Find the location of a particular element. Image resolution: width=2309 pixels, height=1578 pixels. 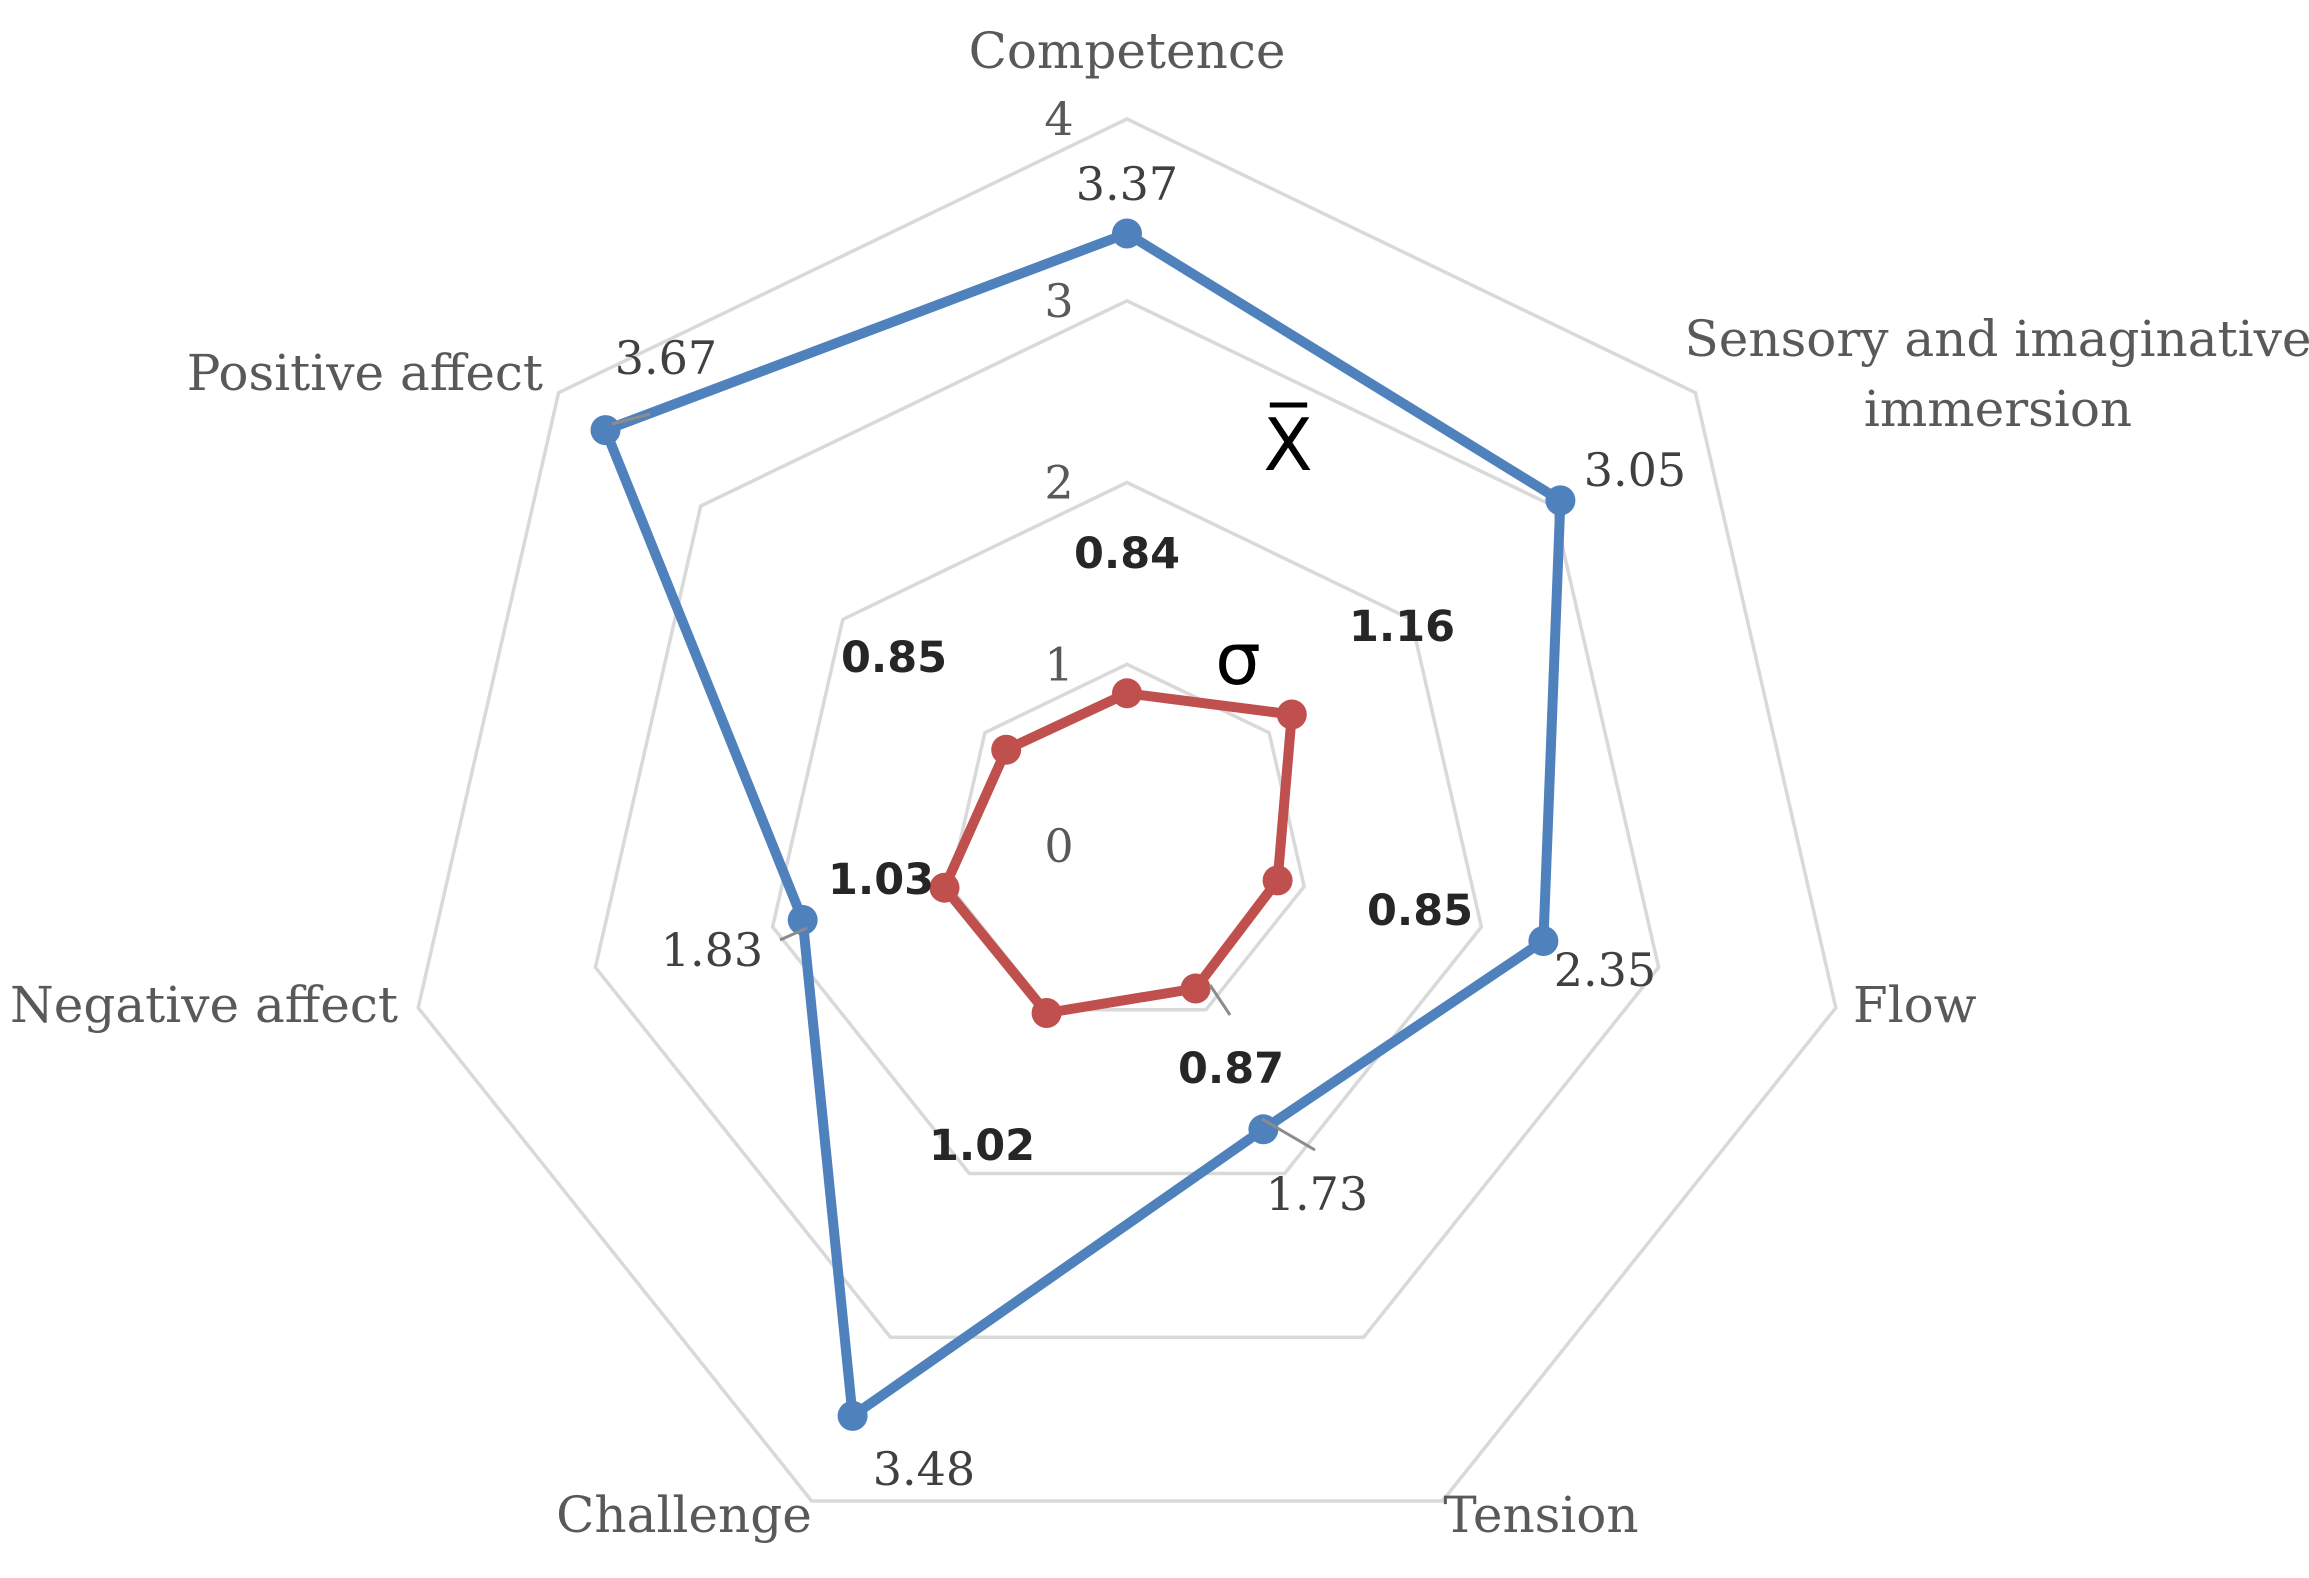

mean-data-label: 1.83 is located at coordinates (712, 950).